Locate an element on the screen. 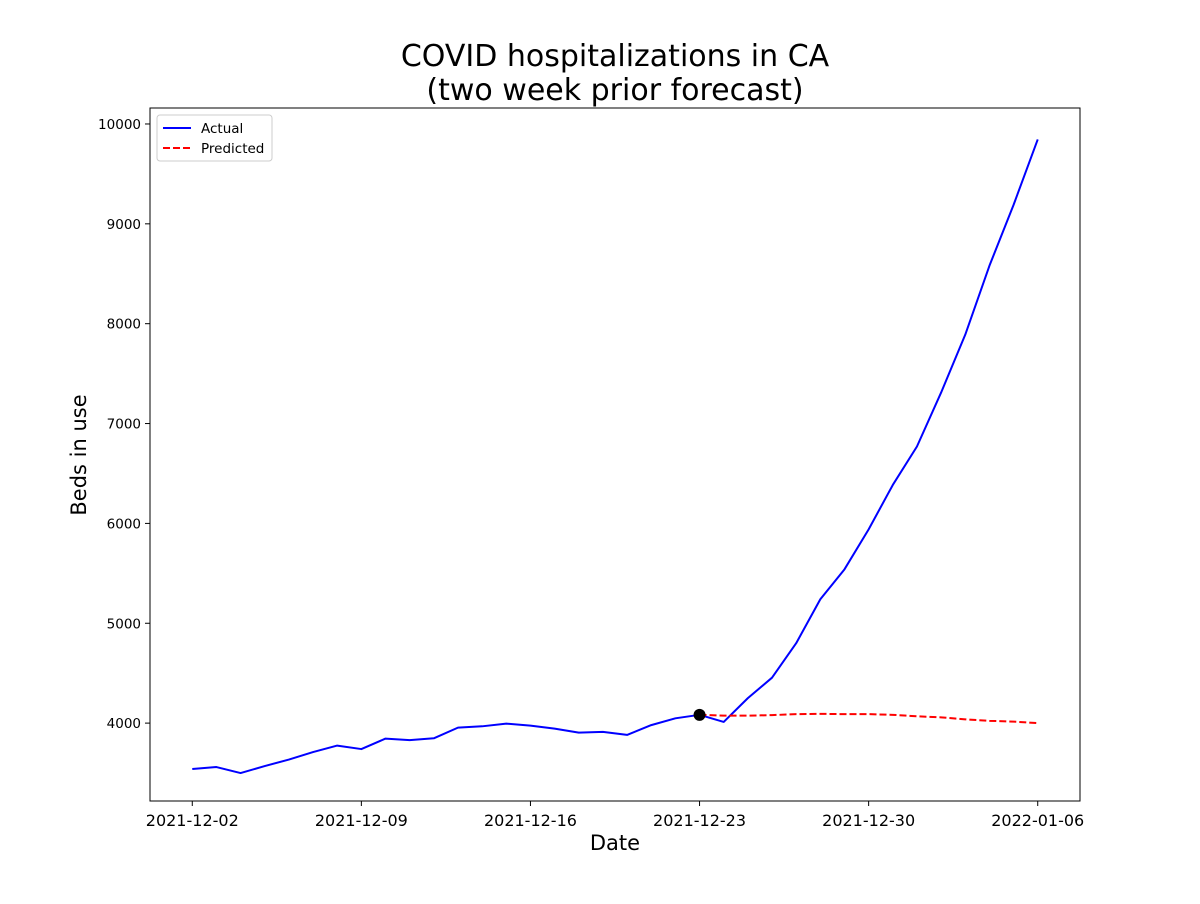  legend-box is located at coordinates (214, 138).